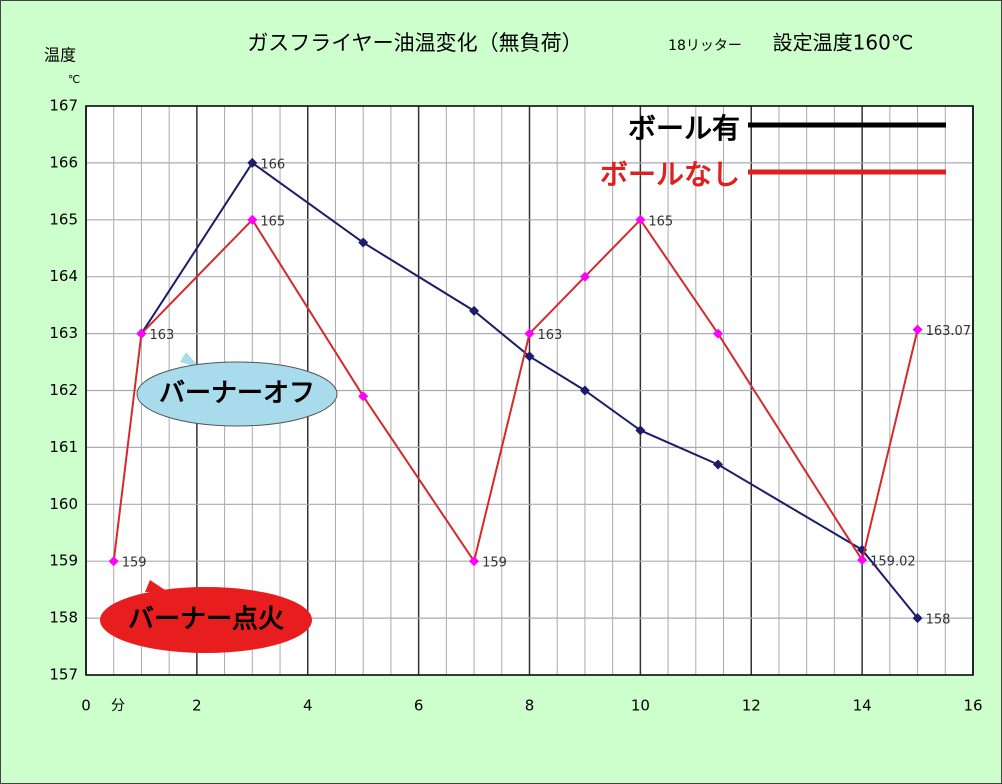 The image size is (1002, 784). I want to click on x-tick-label: 12, so click(751, 706).